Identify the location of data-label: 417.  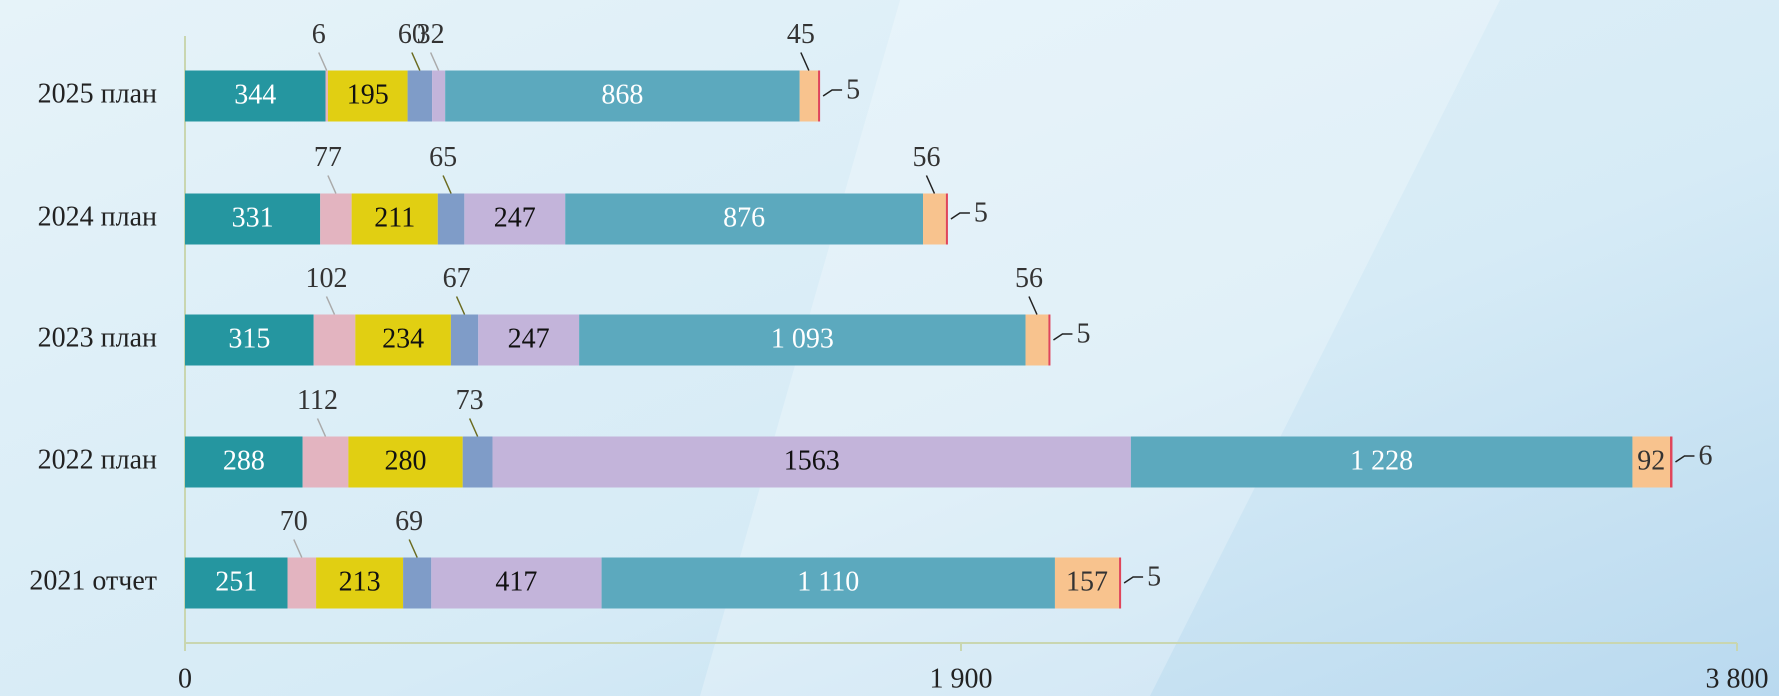
(516, 581).